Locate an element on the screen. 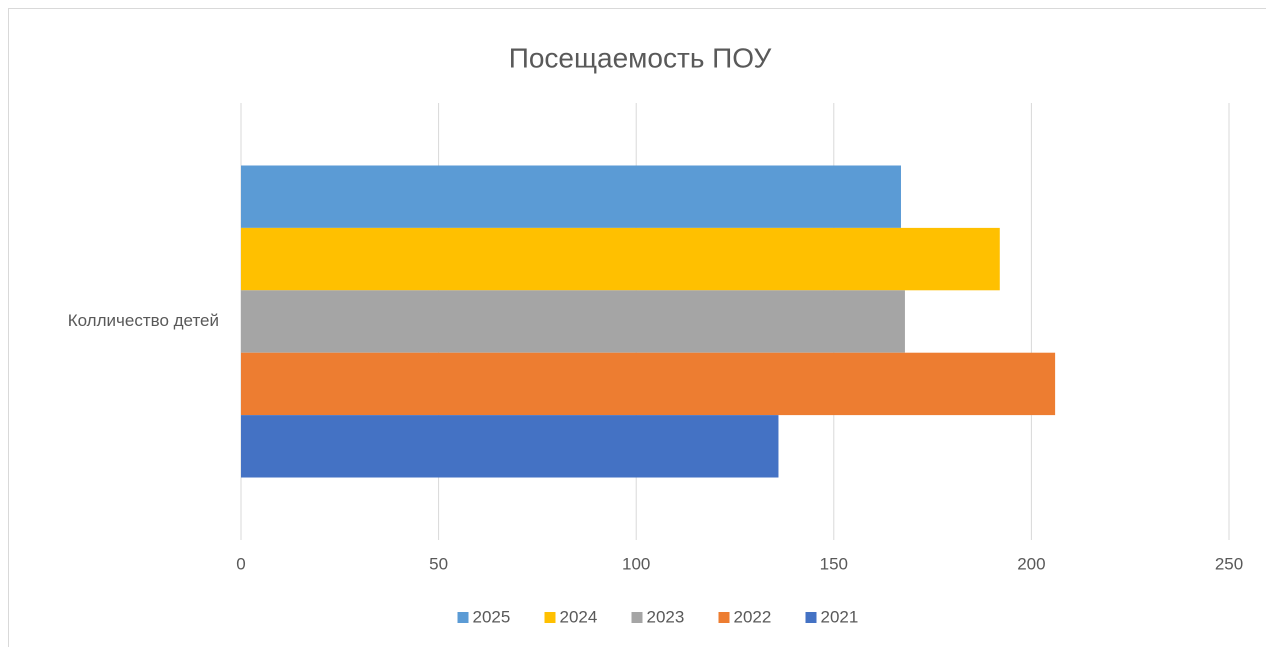  x-tick-label: 200 is located at coordinates (1031, 563).